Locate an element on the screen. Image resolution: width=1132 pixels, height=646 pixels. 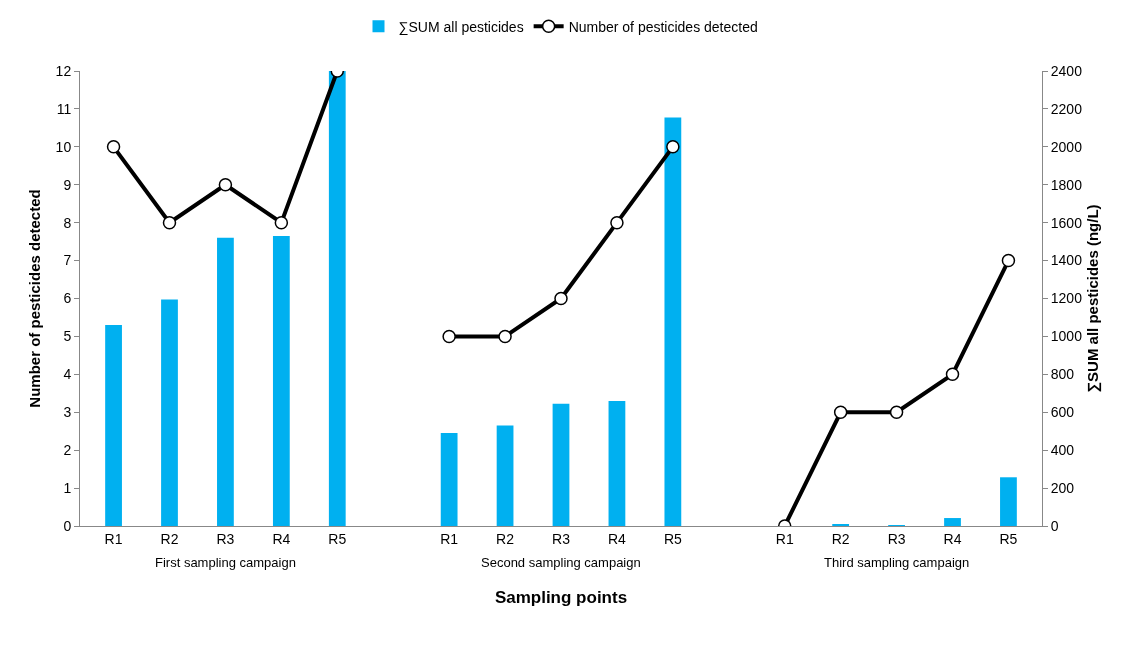
y2-tick-label: 400 is located at coordinates (1062, 450).